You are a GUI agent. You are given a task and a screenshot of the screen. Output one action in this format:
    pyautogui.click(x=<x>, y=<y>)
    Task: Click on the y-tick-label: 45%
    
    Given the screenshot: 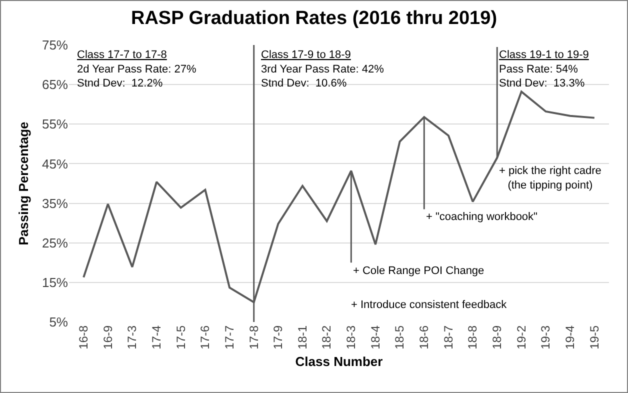 What is the action you would take?
    pyautogui.click(x=55, y=164)
    